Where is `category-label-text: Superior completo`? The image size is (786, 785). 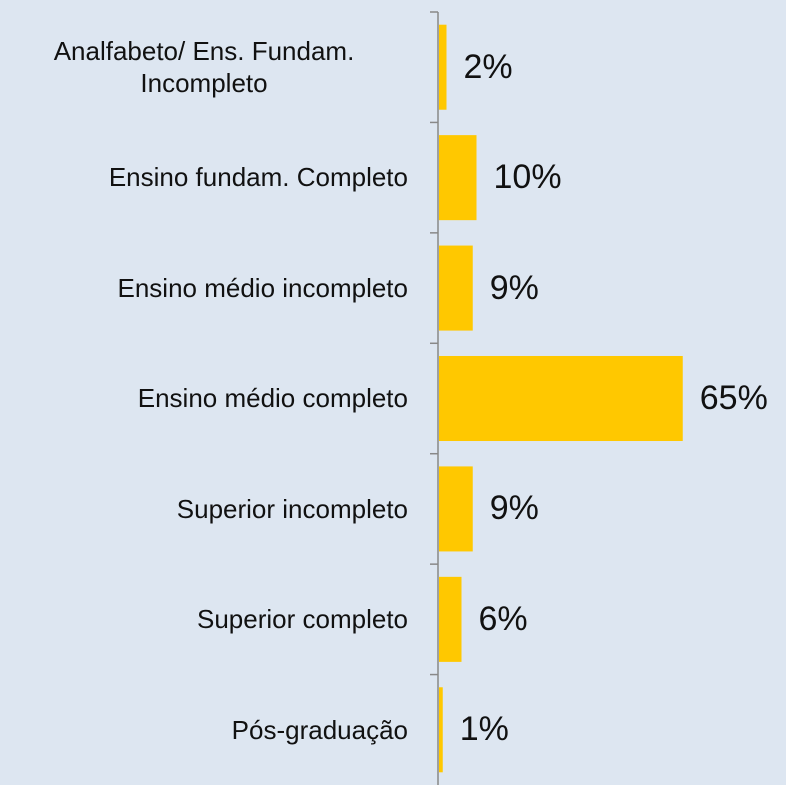
category-label-text: Superior completo is located at coordinates (302, 619).